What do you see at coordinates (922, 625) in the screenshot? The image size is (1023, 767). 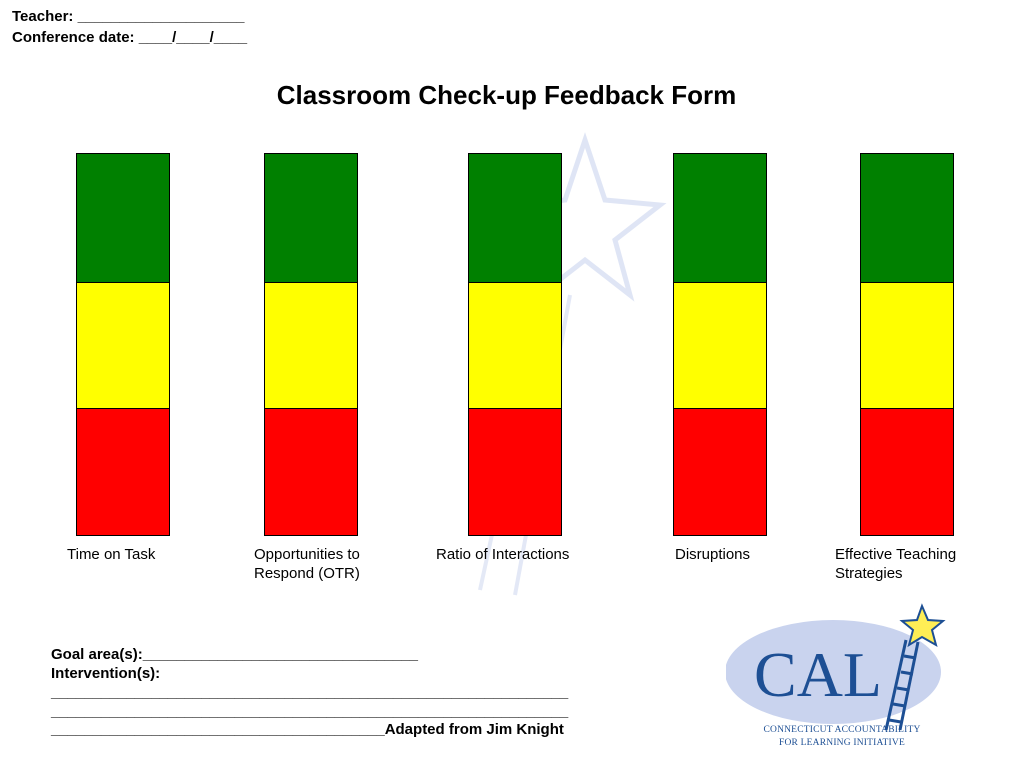 I see `star-icon` at bounding box center [922, 625].